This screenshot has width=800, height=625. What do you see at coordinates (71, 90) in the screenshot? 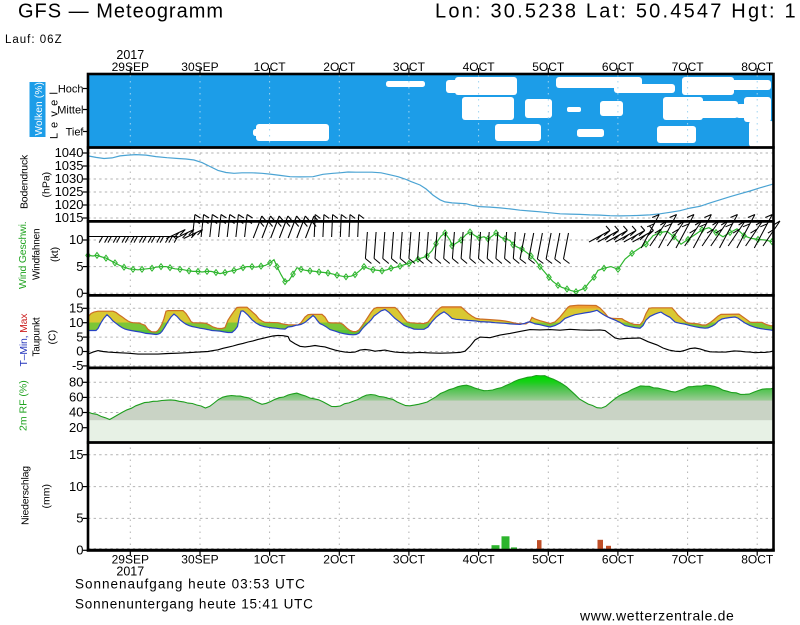
I see `svg-text: Hoch` at bounding box center [71, 90].